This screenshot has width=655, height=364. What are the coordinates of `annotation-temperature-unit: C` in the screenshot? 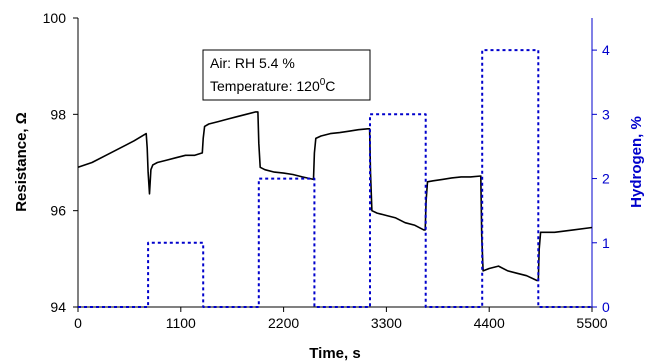 It's located at (330, 86).